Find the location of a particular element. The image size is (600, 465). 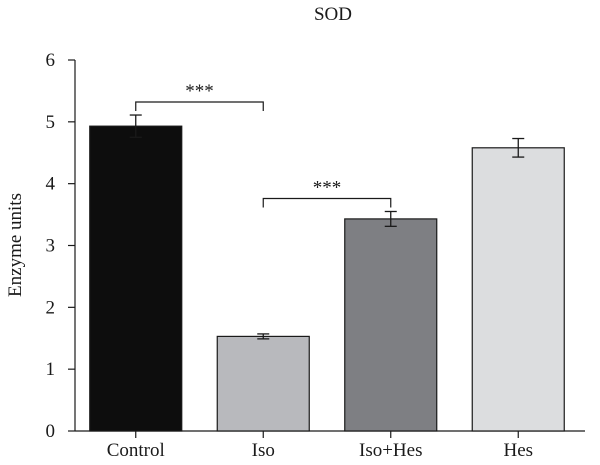

x-category-label: Iso+Hes is located at coordinates (391, 450).